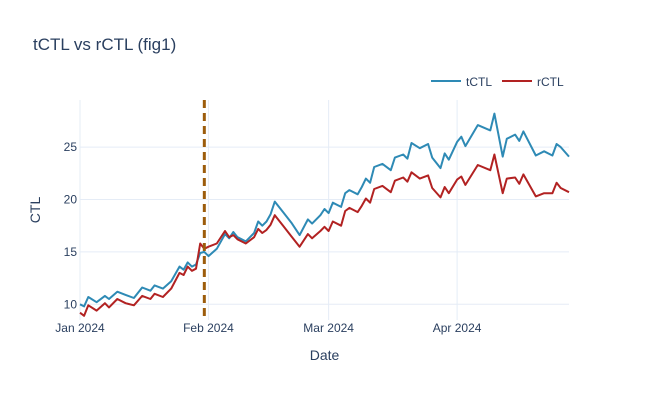 The width and height of the screenshot is (650, 400). Describe the element at coordinates (71, 252) in the screenshot. I see `y-tick-label: 15` at that location.